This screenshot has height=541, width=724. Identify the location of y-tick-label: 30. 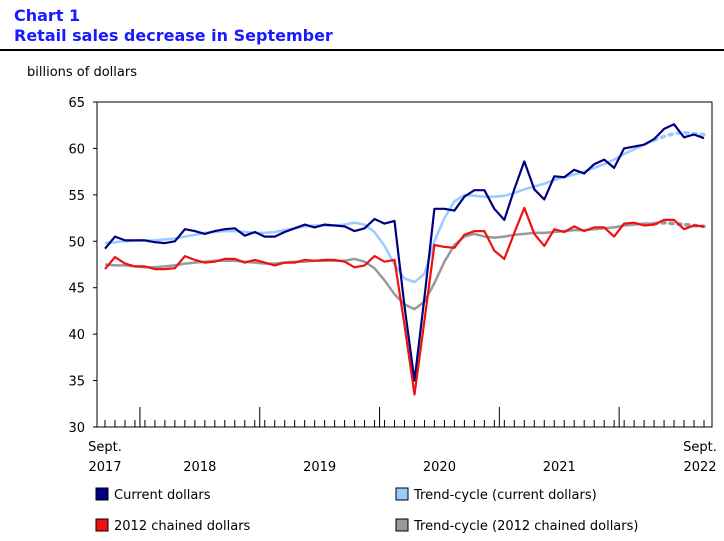
(76, 428).